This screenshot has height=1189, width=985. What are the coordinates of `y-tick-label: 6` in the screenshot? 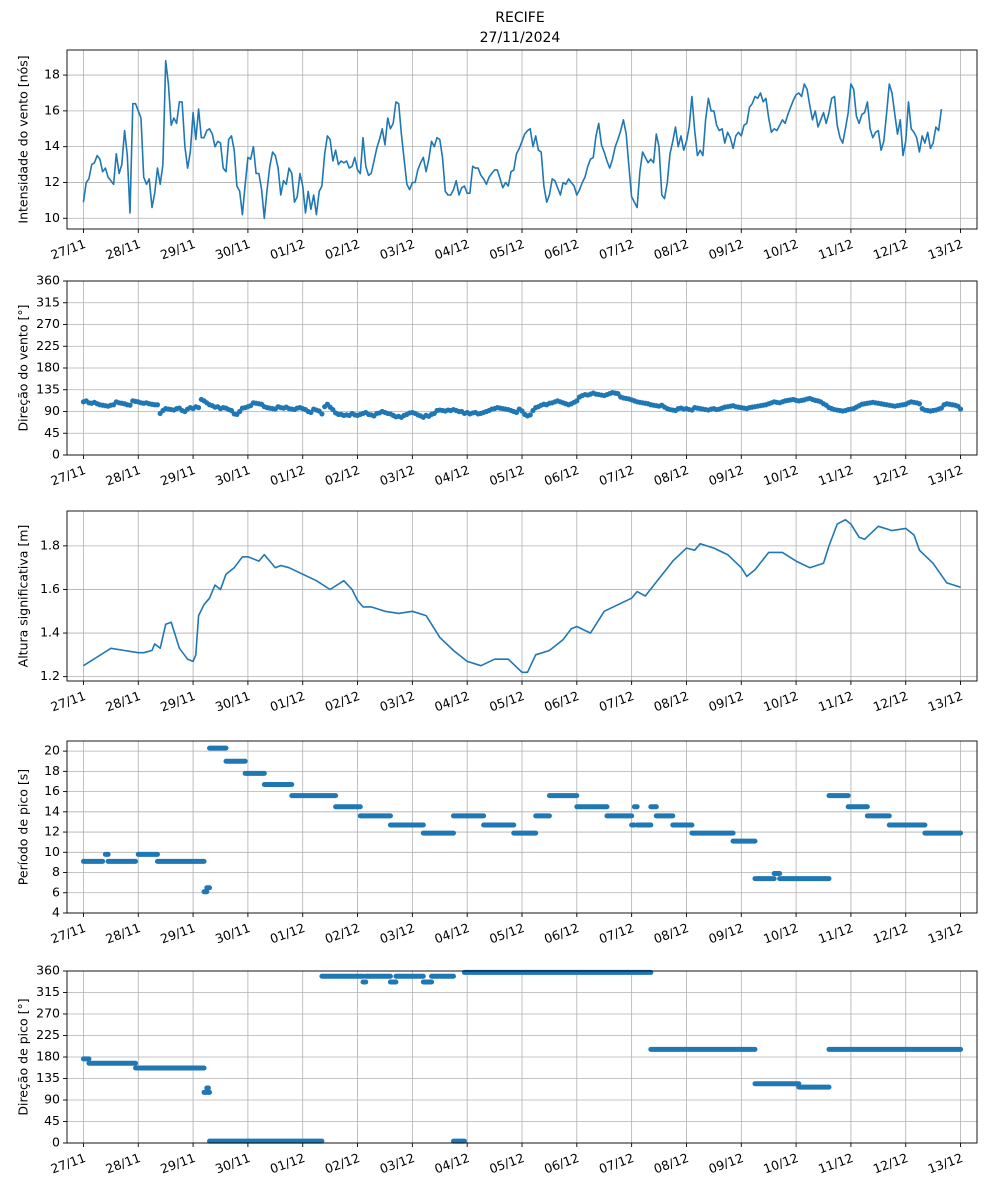 It's located at (56, 891).